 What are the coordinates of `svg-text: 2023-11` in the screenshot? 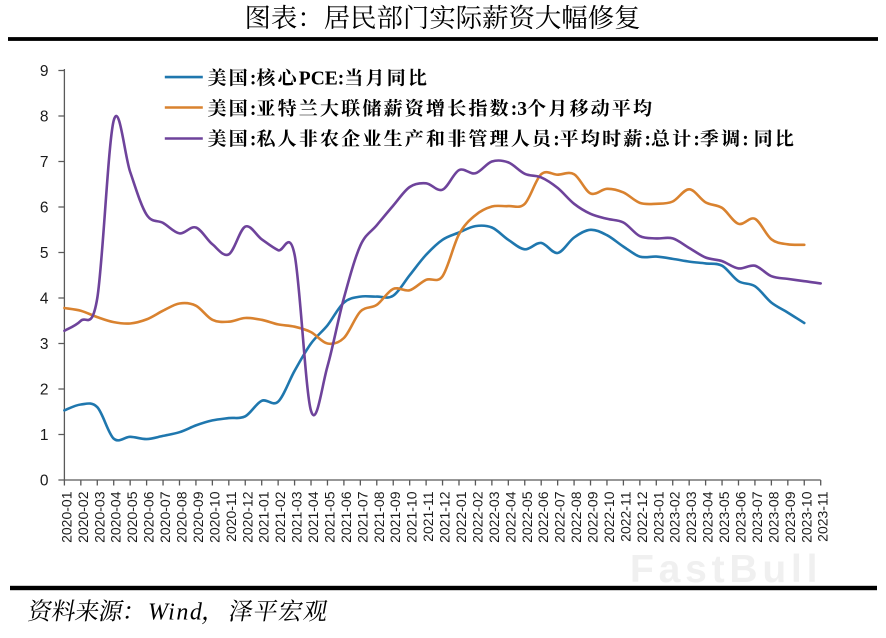 It's located at (823, 516).